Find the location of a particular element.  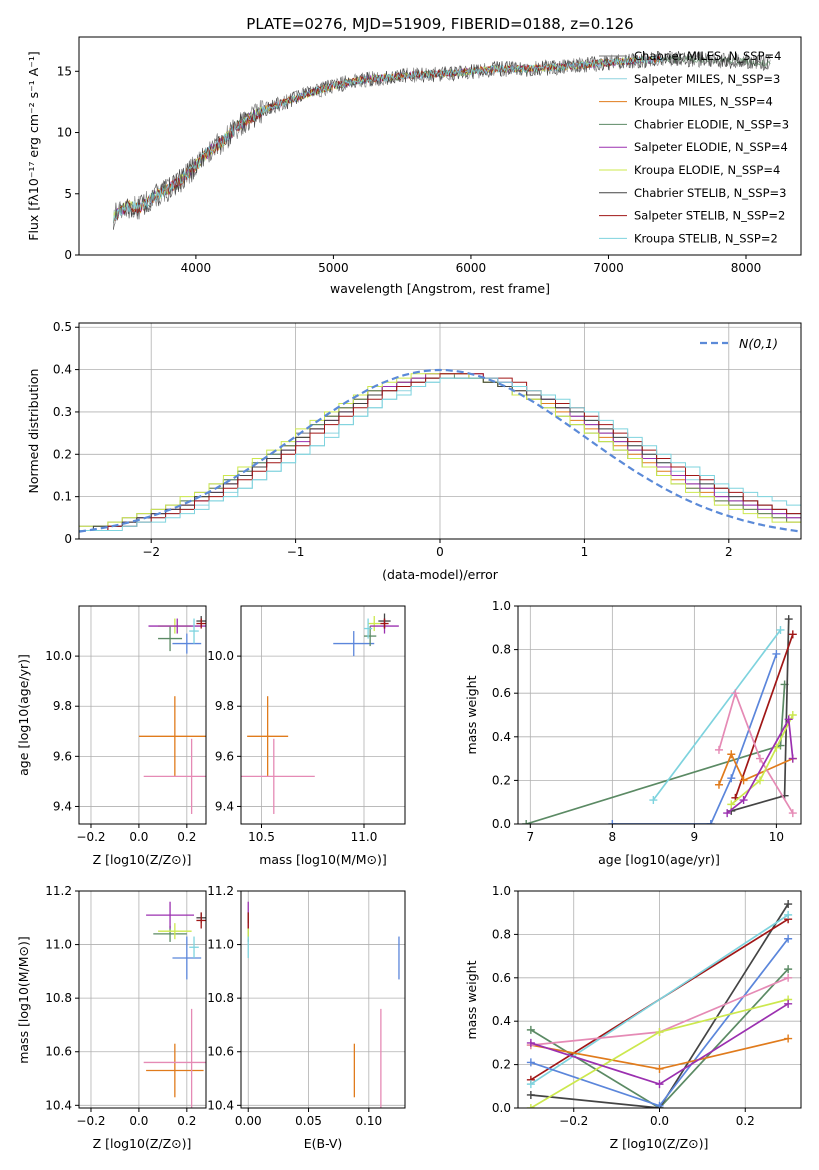

y-tick-label: 10.8 is located at coordinates (220, 998).